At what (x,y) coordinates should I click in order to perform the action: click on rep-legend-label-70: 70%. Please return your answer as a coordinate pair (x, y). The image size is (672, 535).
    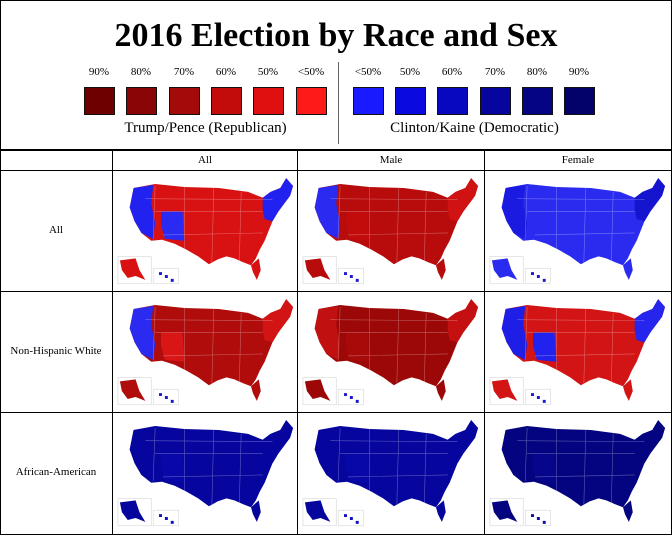
    Looking at the image, I should click on (184, 72).